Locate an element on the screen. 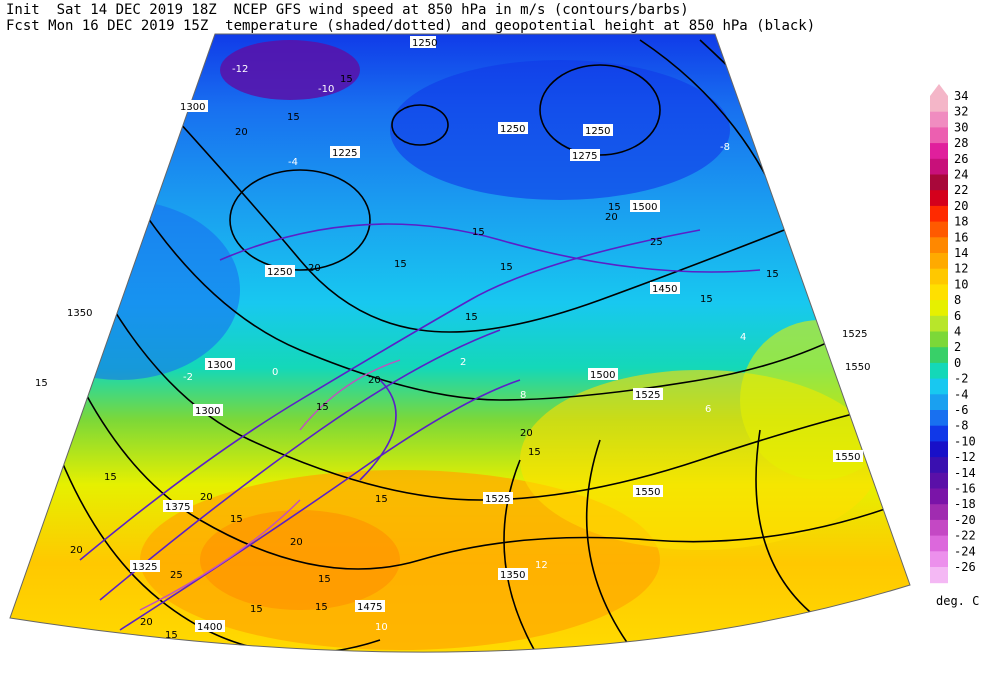 The width and height of the screenshot is (1000, 680). colorbar-label: 28 is located at coordinates (961, 143).